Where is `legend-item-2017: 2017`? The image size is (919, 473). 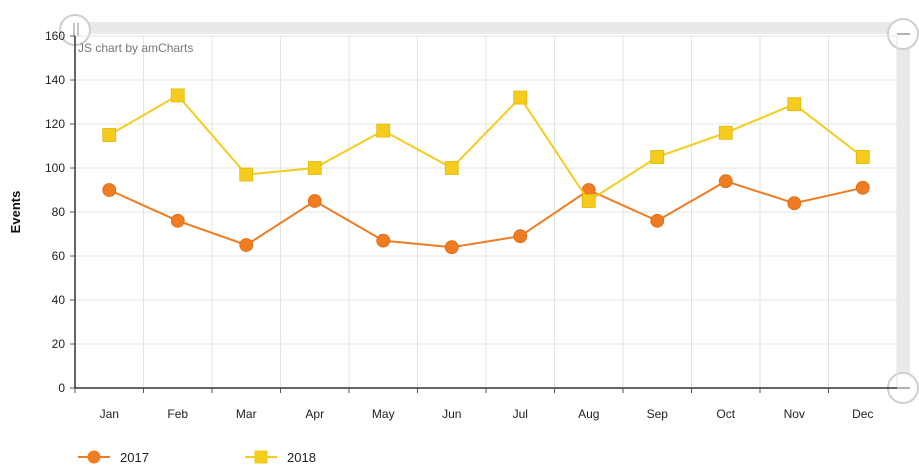
legend-item-2017: 2017 is located at coordinates (113, 457).